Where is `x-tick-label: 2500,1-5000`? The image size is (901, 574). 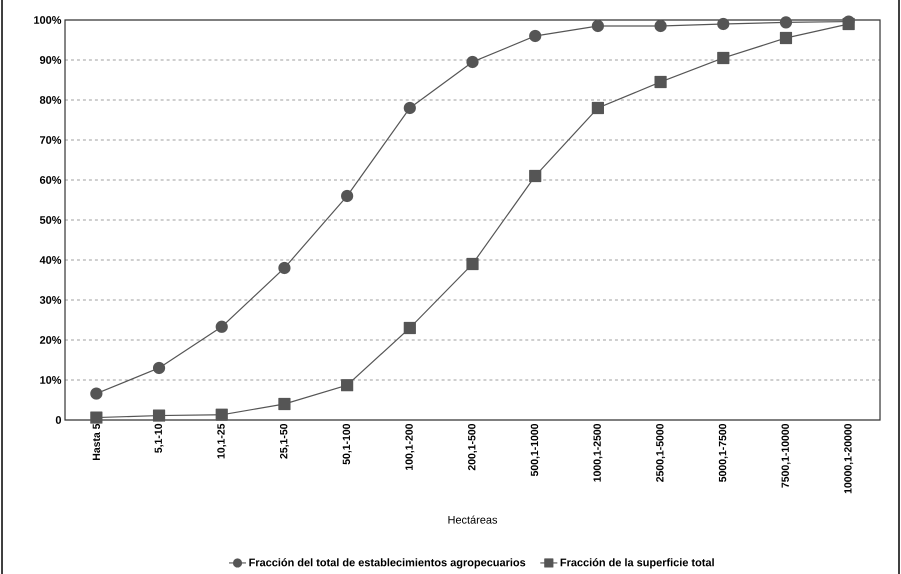 x-tick-label: 2500,1-5000 is located at coordinates (661, 453).